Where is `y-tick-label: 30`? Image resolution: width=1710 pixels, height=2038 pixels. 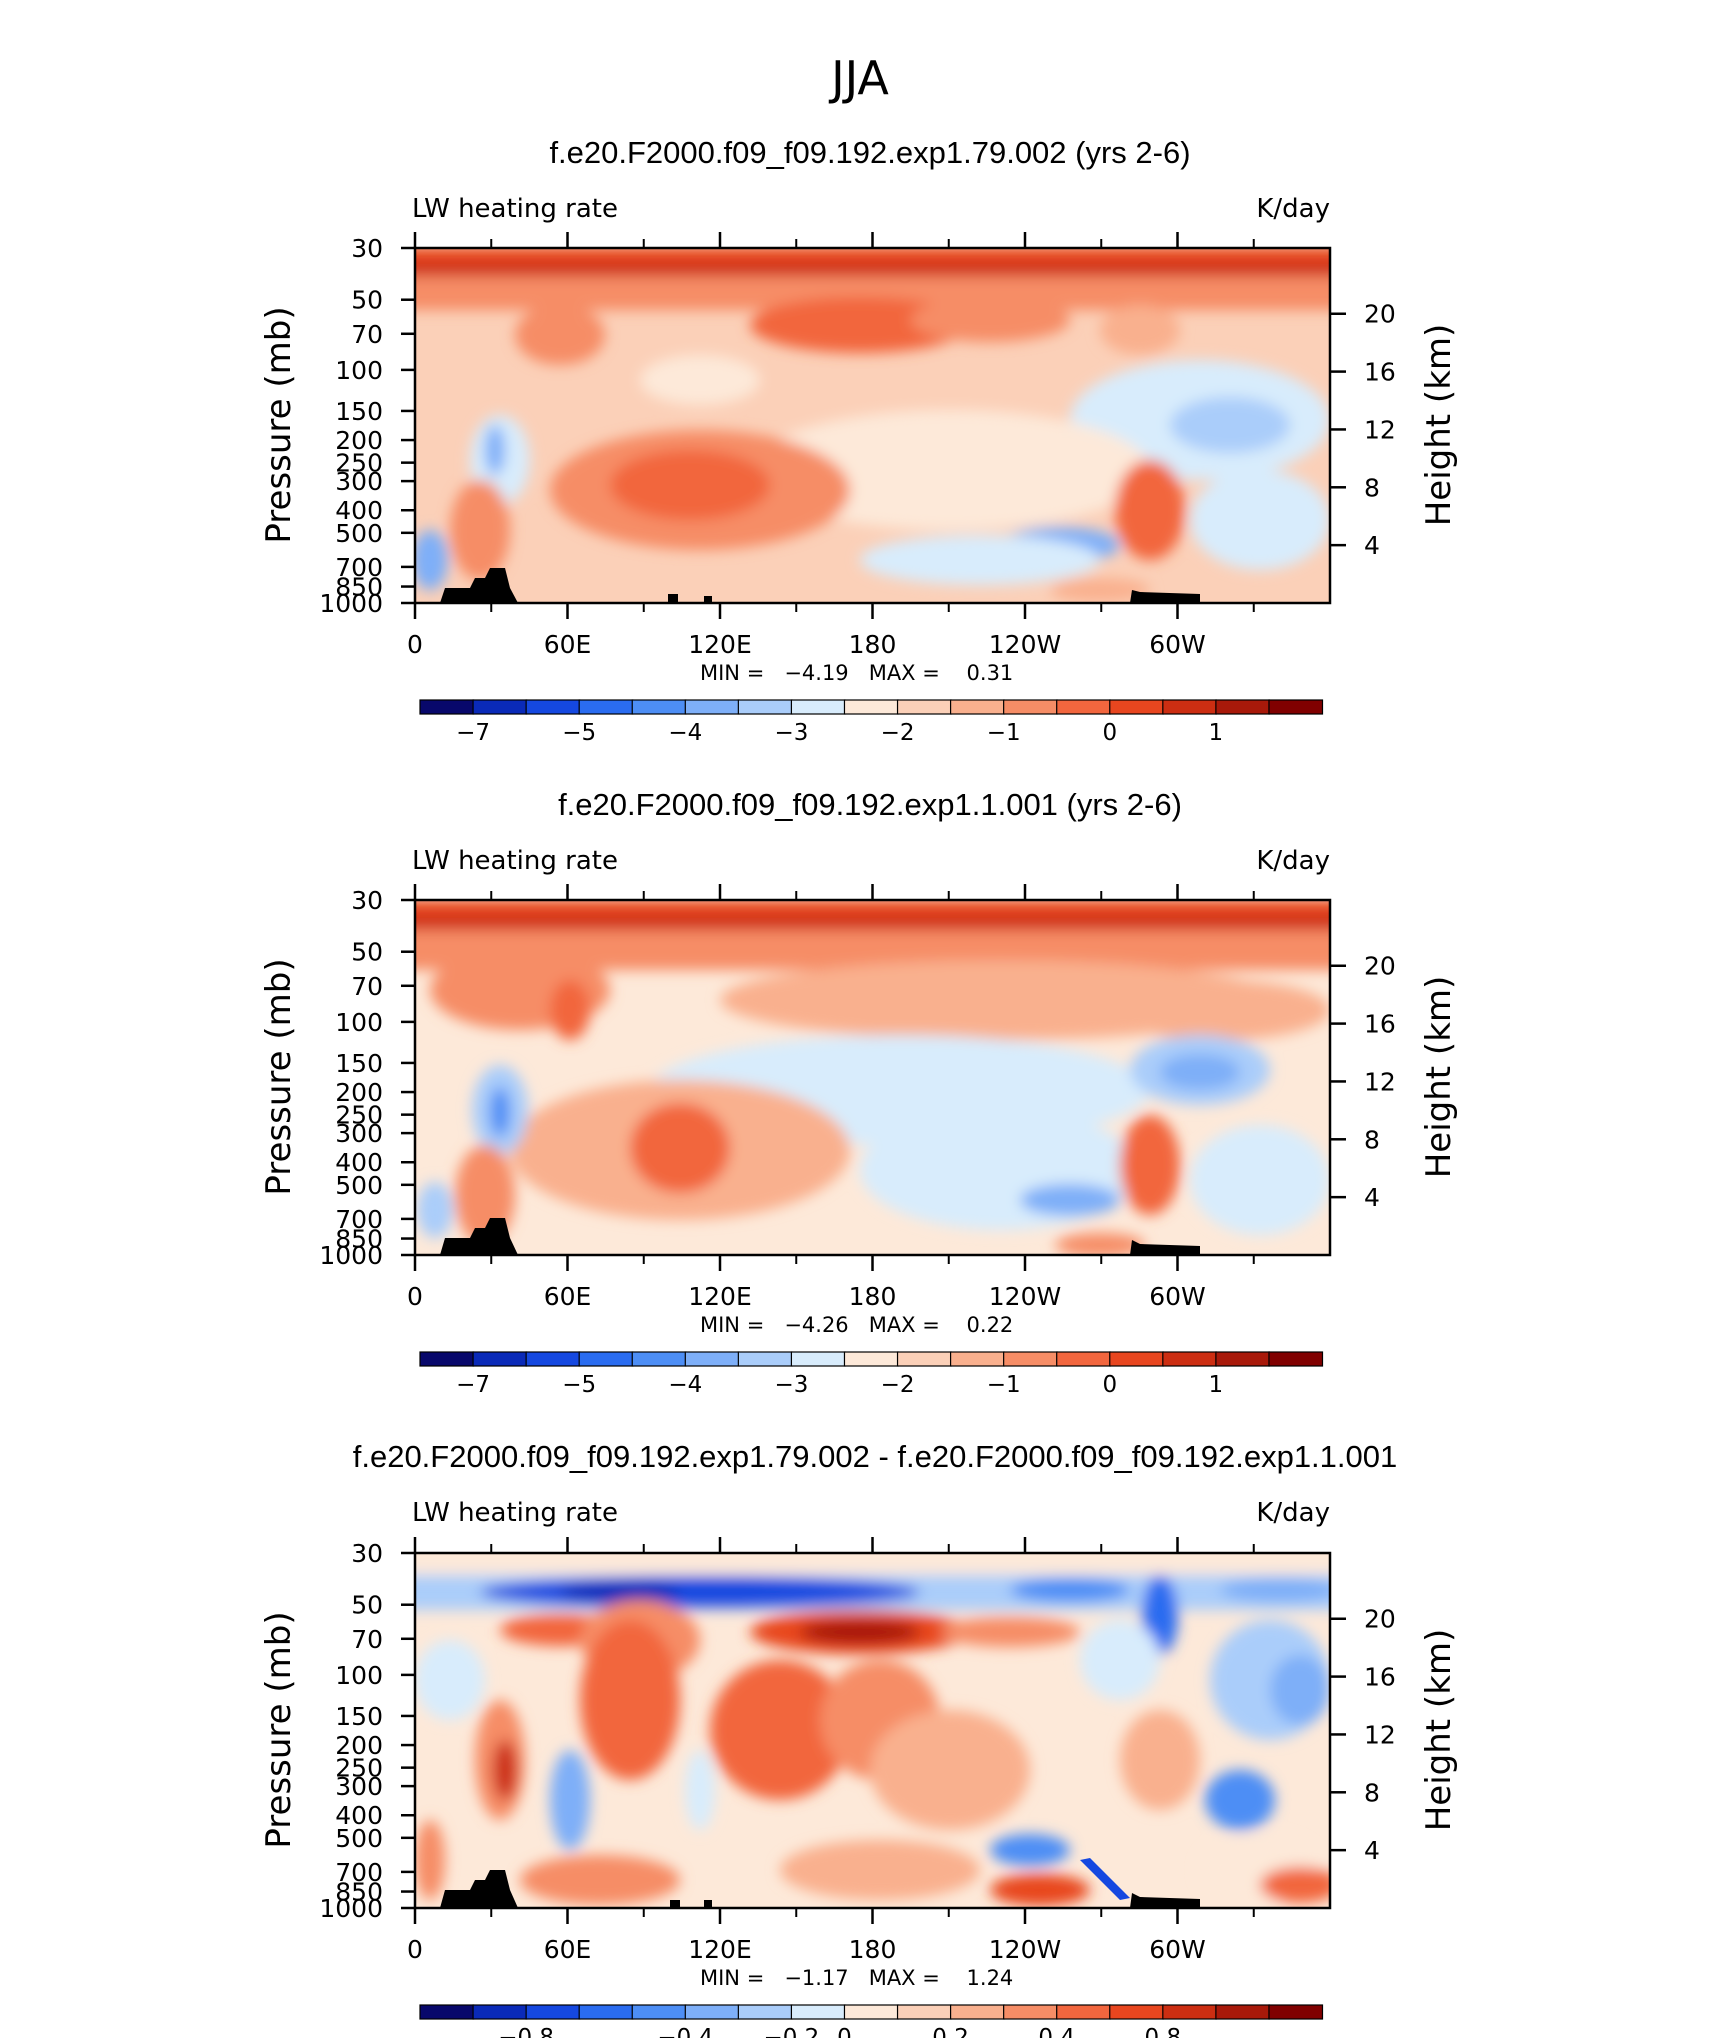
y-tick-label: 30 is located at coordinates (367, 1553).